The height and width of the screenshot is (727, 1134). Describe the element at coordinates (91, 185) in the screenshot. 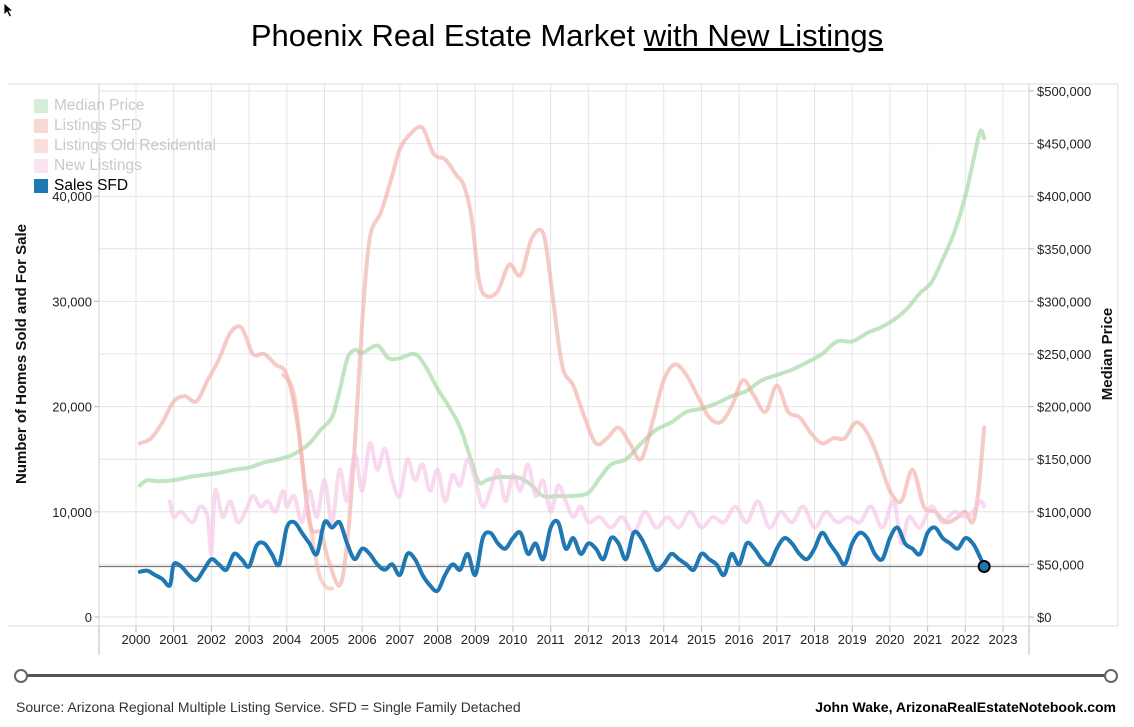

I see `legend-label: Sales SFD` at that location.